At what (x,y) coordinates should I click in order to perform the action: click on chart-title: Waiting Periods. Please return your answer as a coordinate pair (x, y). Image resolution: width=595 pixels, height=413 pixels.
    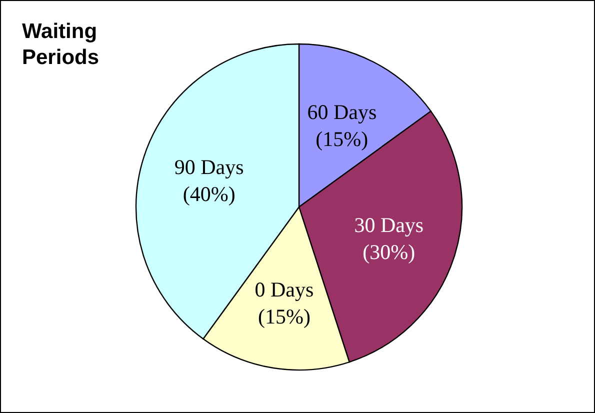
    Looking at the image, I should click on (61, 44).